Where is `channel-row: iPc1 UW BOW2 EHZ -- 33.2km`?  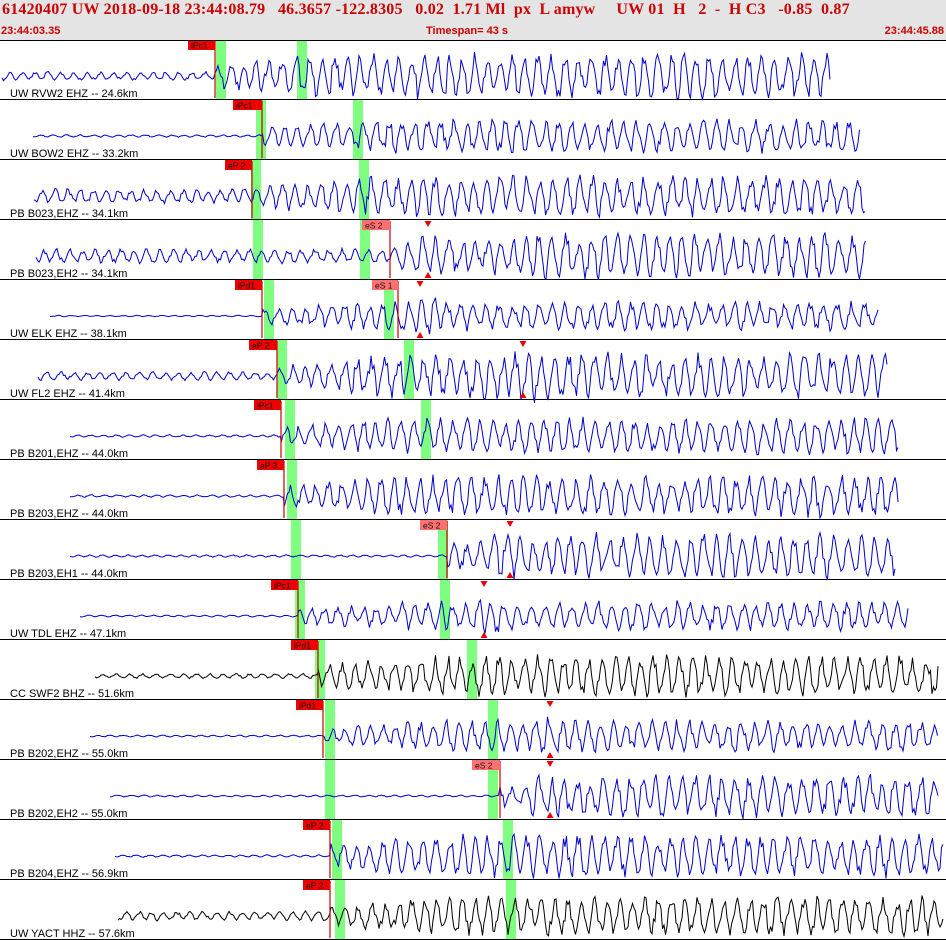
channel-row: iPc1 UW BOW2 EHZ -- 33.2km is located at coordinates (473, 130).